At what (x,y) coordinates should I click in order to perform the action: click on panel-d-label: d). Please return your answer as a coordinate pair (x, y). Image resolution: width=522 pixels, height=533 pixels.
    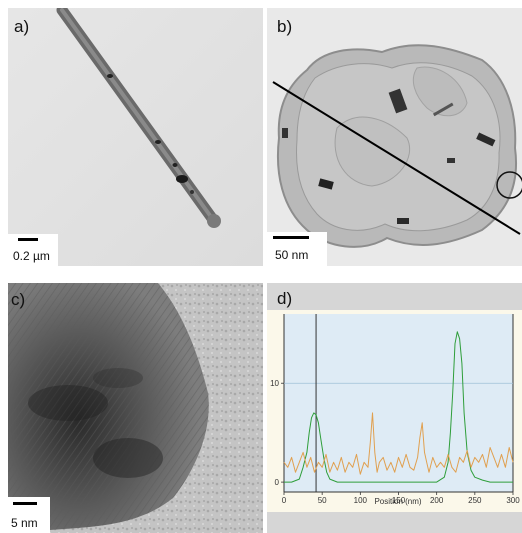
    Looking at the image, I should click on (285, 298).